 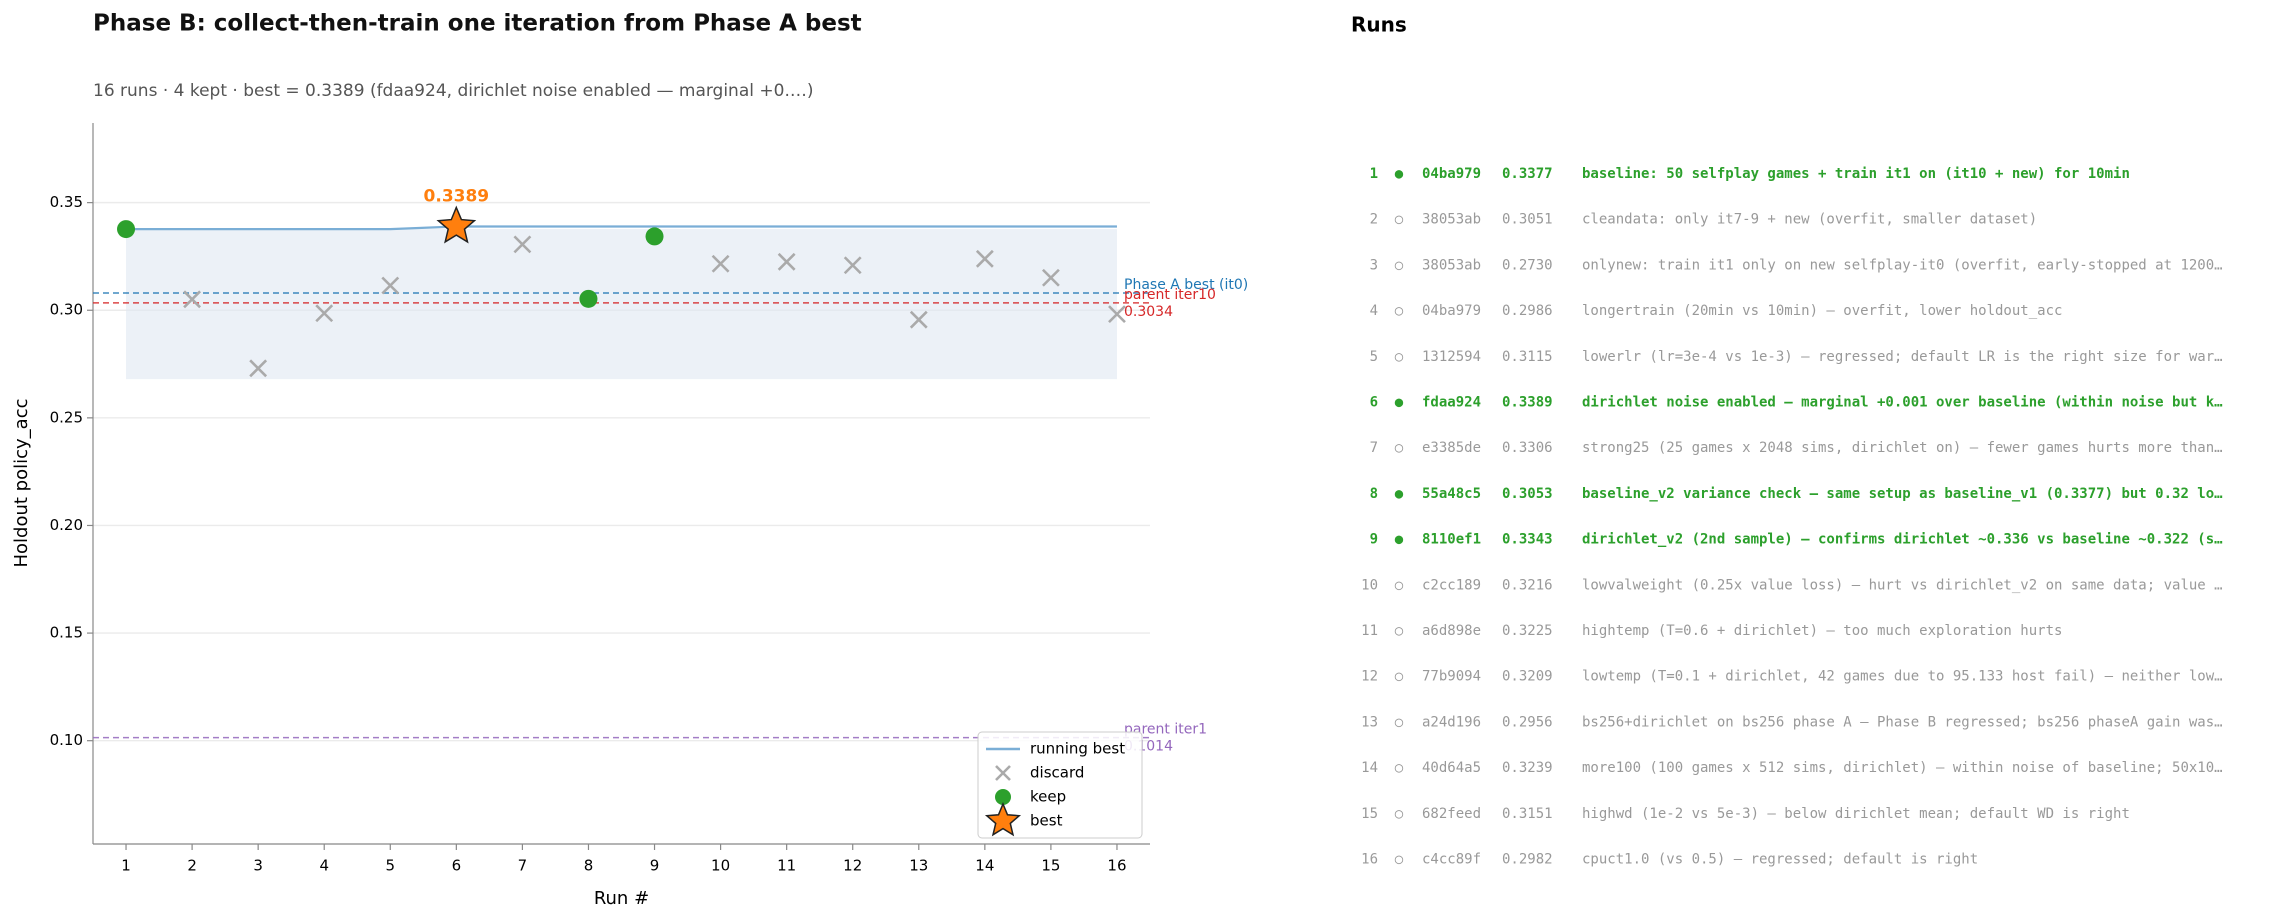 What do you see at coordinates (1060, 785) in the screenshot?
I see `legend-box` at bounding box center [1060, 785].